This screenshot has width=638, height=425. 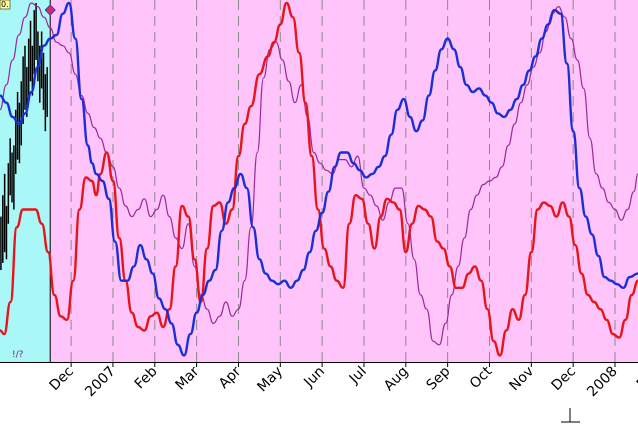 What do you see at coordinates (187, 378) in the screenshot?
I see `x-tick-label: Mar` at bounding box center [187, 378].